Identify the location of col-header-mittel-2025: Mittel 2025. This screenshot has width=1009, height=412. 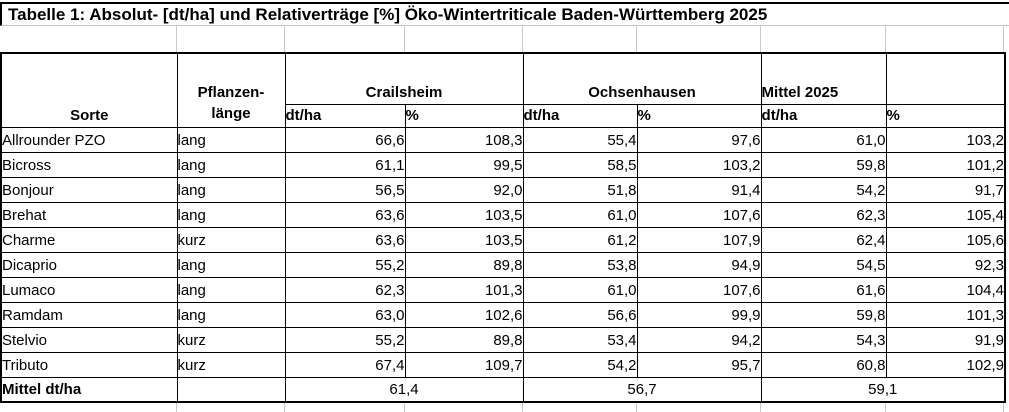
(823, 78).